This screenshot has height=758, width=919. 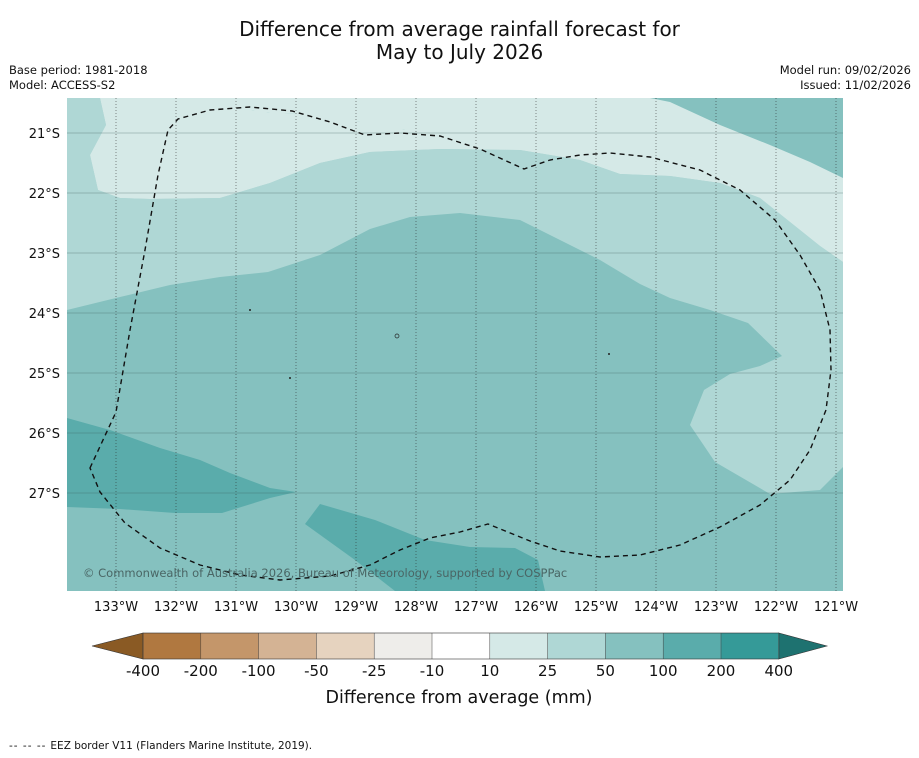 I want to click on colorbar-label: Difference from average (mm), so click(x=458, y=698).